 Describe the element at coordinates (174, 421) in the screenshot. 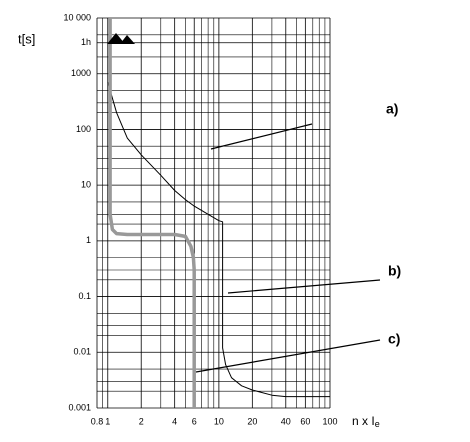

I see `x-tick-label: 4` at that location.